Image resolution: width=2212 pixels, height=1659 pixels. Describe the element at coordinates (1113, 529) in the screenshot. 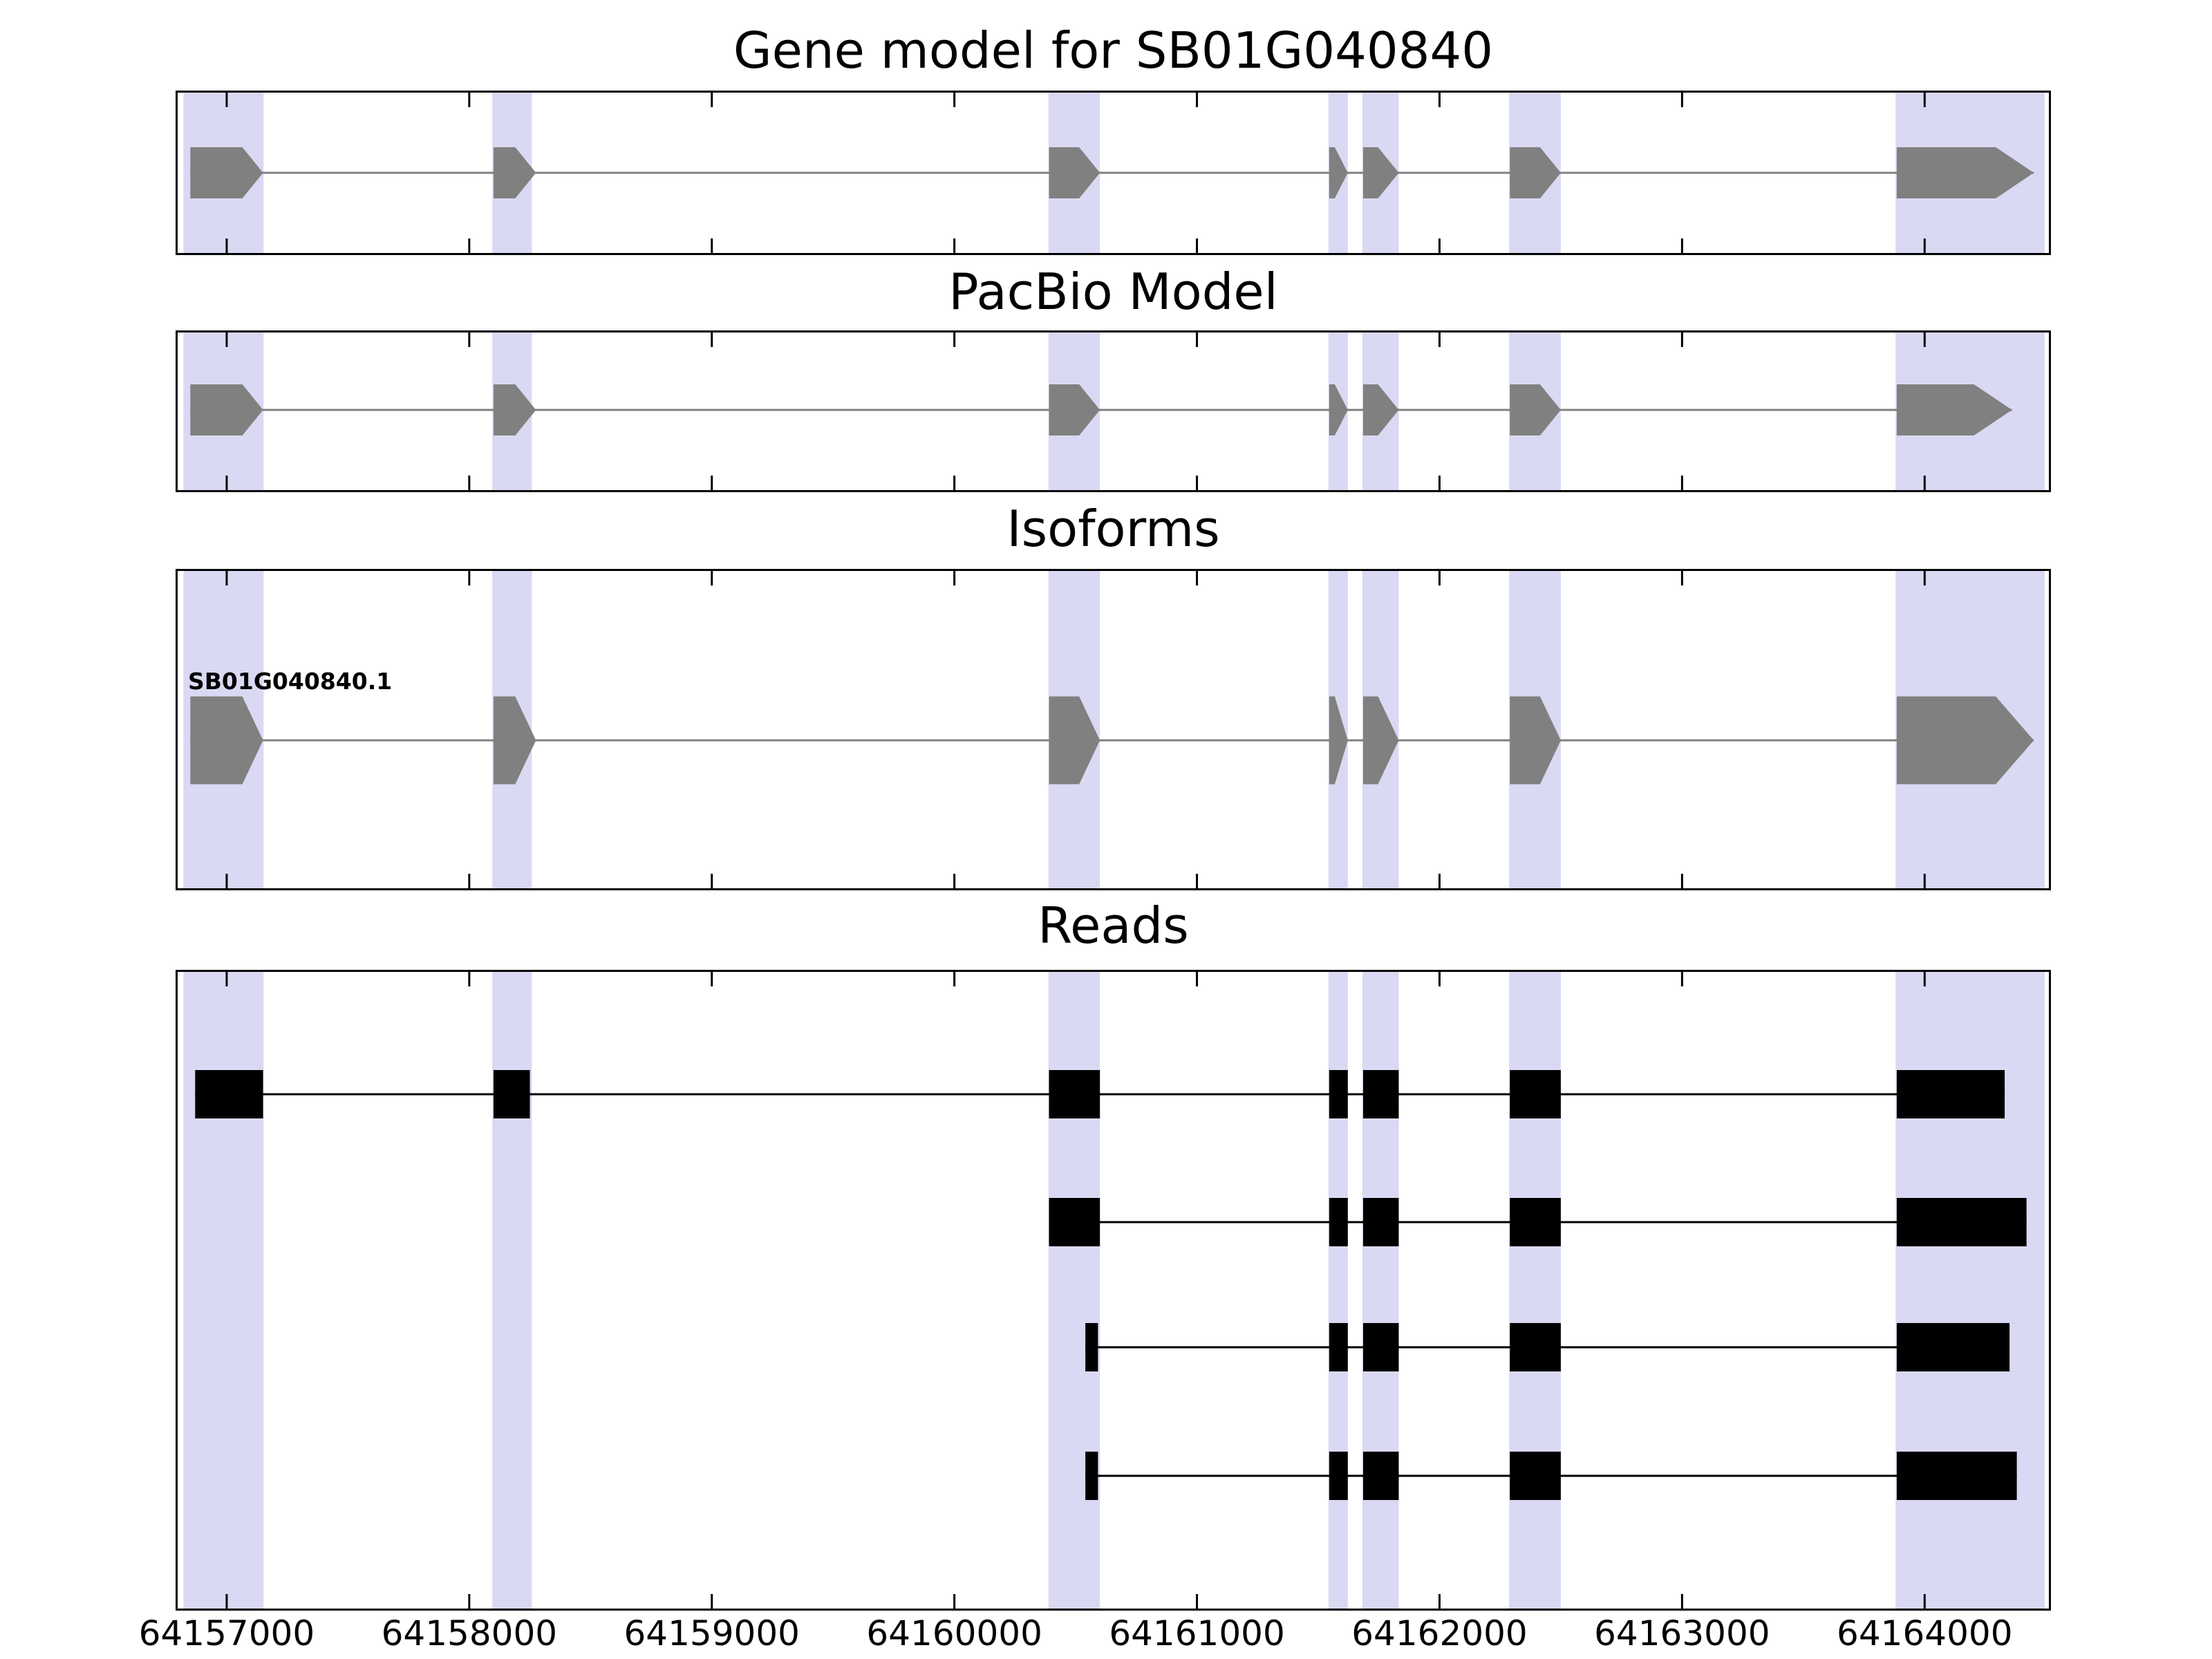

I see `isoforms-title: Isoforms` at that location.